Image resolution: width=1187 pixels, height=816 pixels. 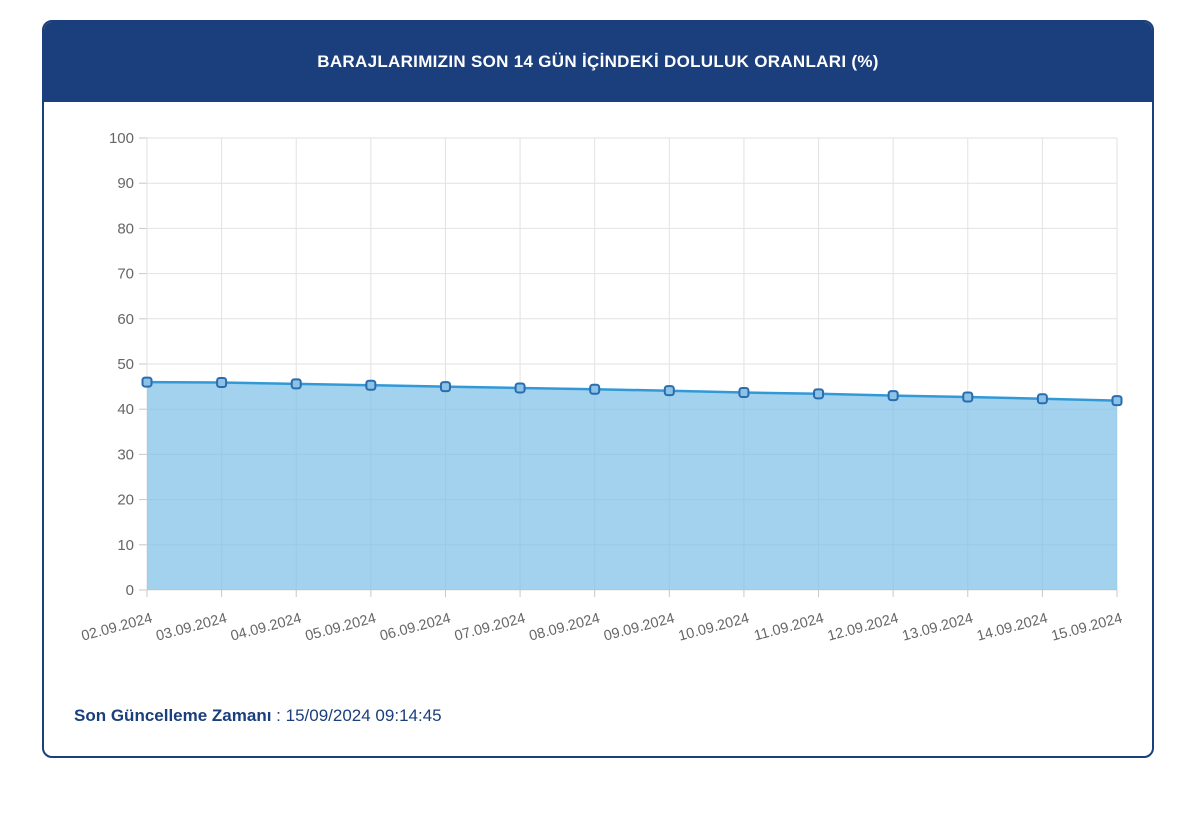 What do you see at coordinates (564, 627) in the screenshot?
I see `x-axis-label: 08.09.2024` at bounding box center [564, 627].